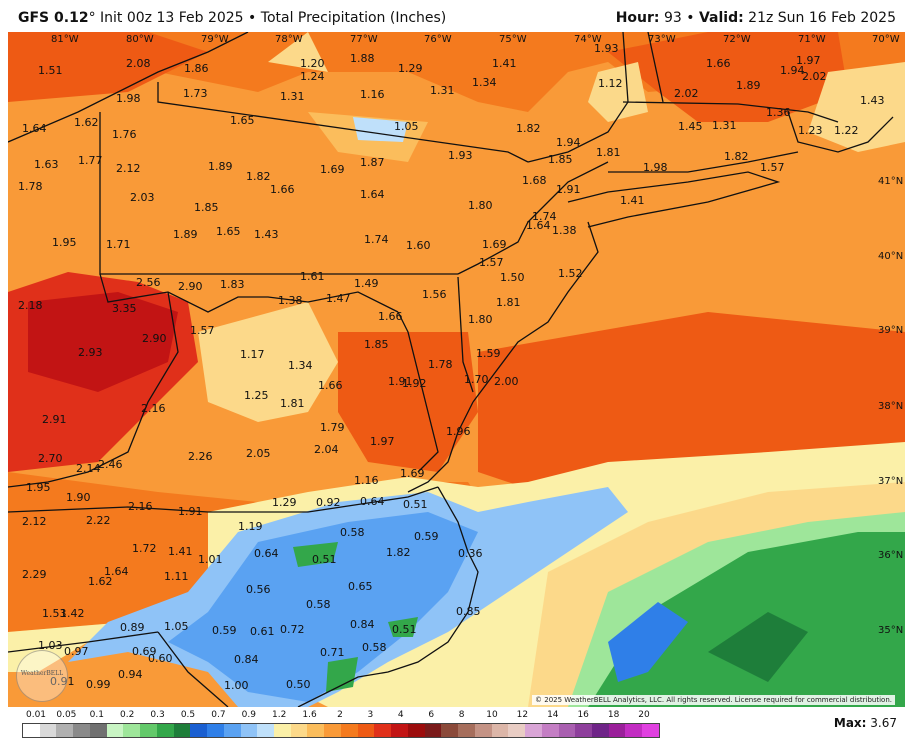 Image resolution: width=913 pixels, height=750 pixels. Describe the element at coordinates (185, 234) in the screenshot. I see `point-value: 1.89` at that location.